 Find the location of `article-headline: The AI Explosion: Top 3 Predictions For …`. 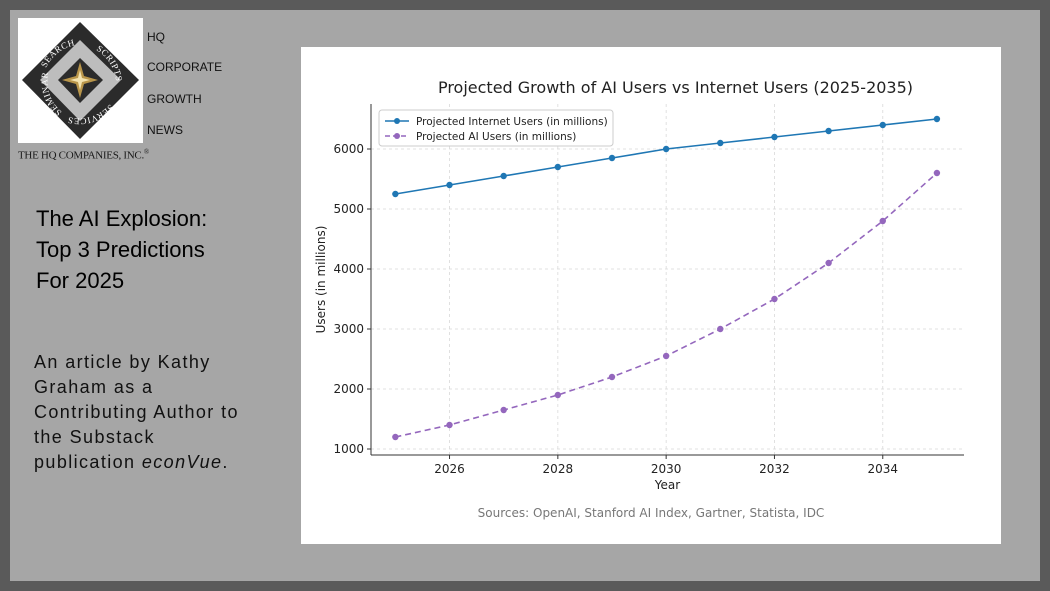

article-headline: The AI Explosion: Top 3 Predictions For … is located at coordinates (151, 249).